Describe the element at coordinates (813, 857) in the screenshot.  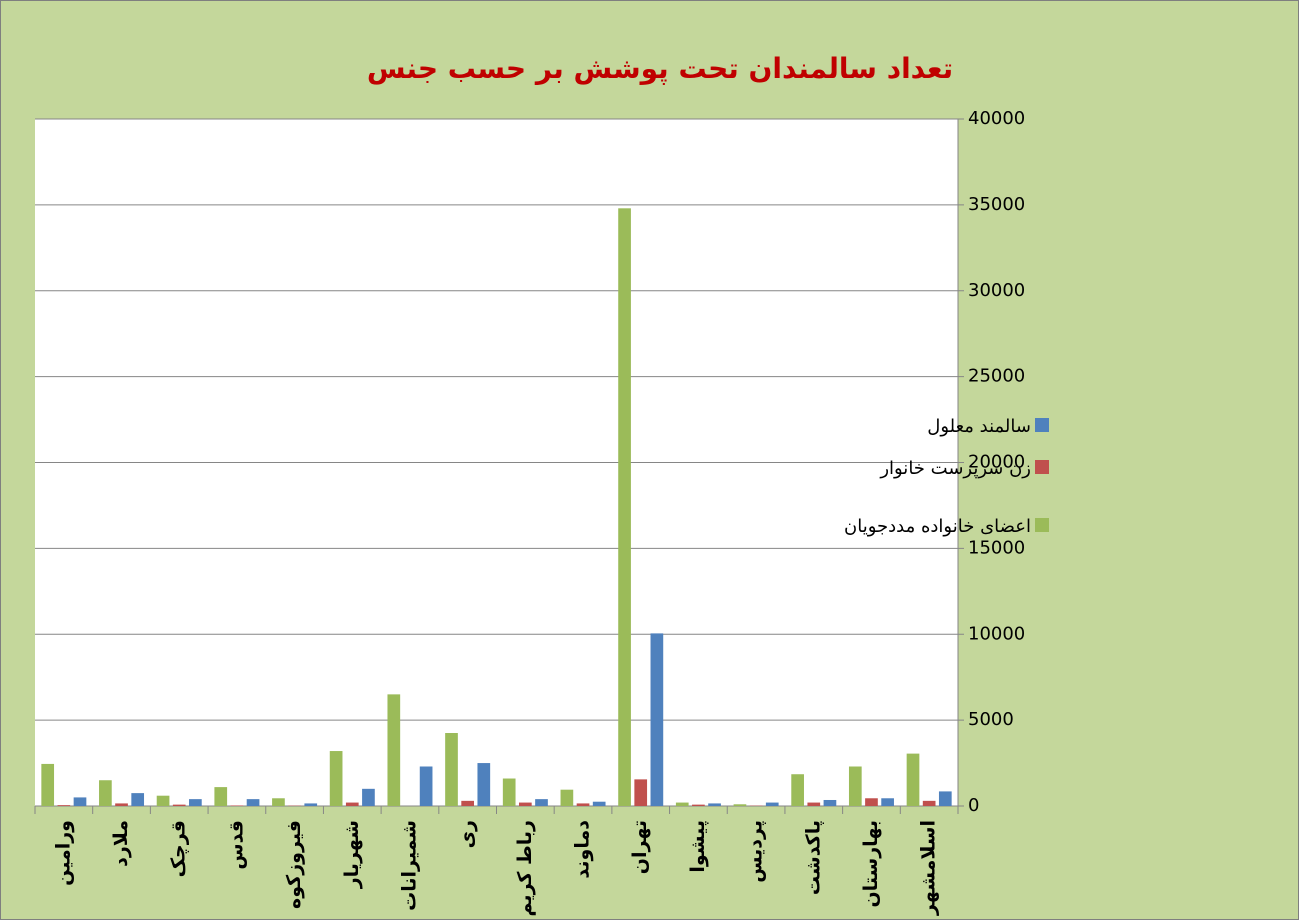
I see `x-tick-label: پاکدشت` at that location.